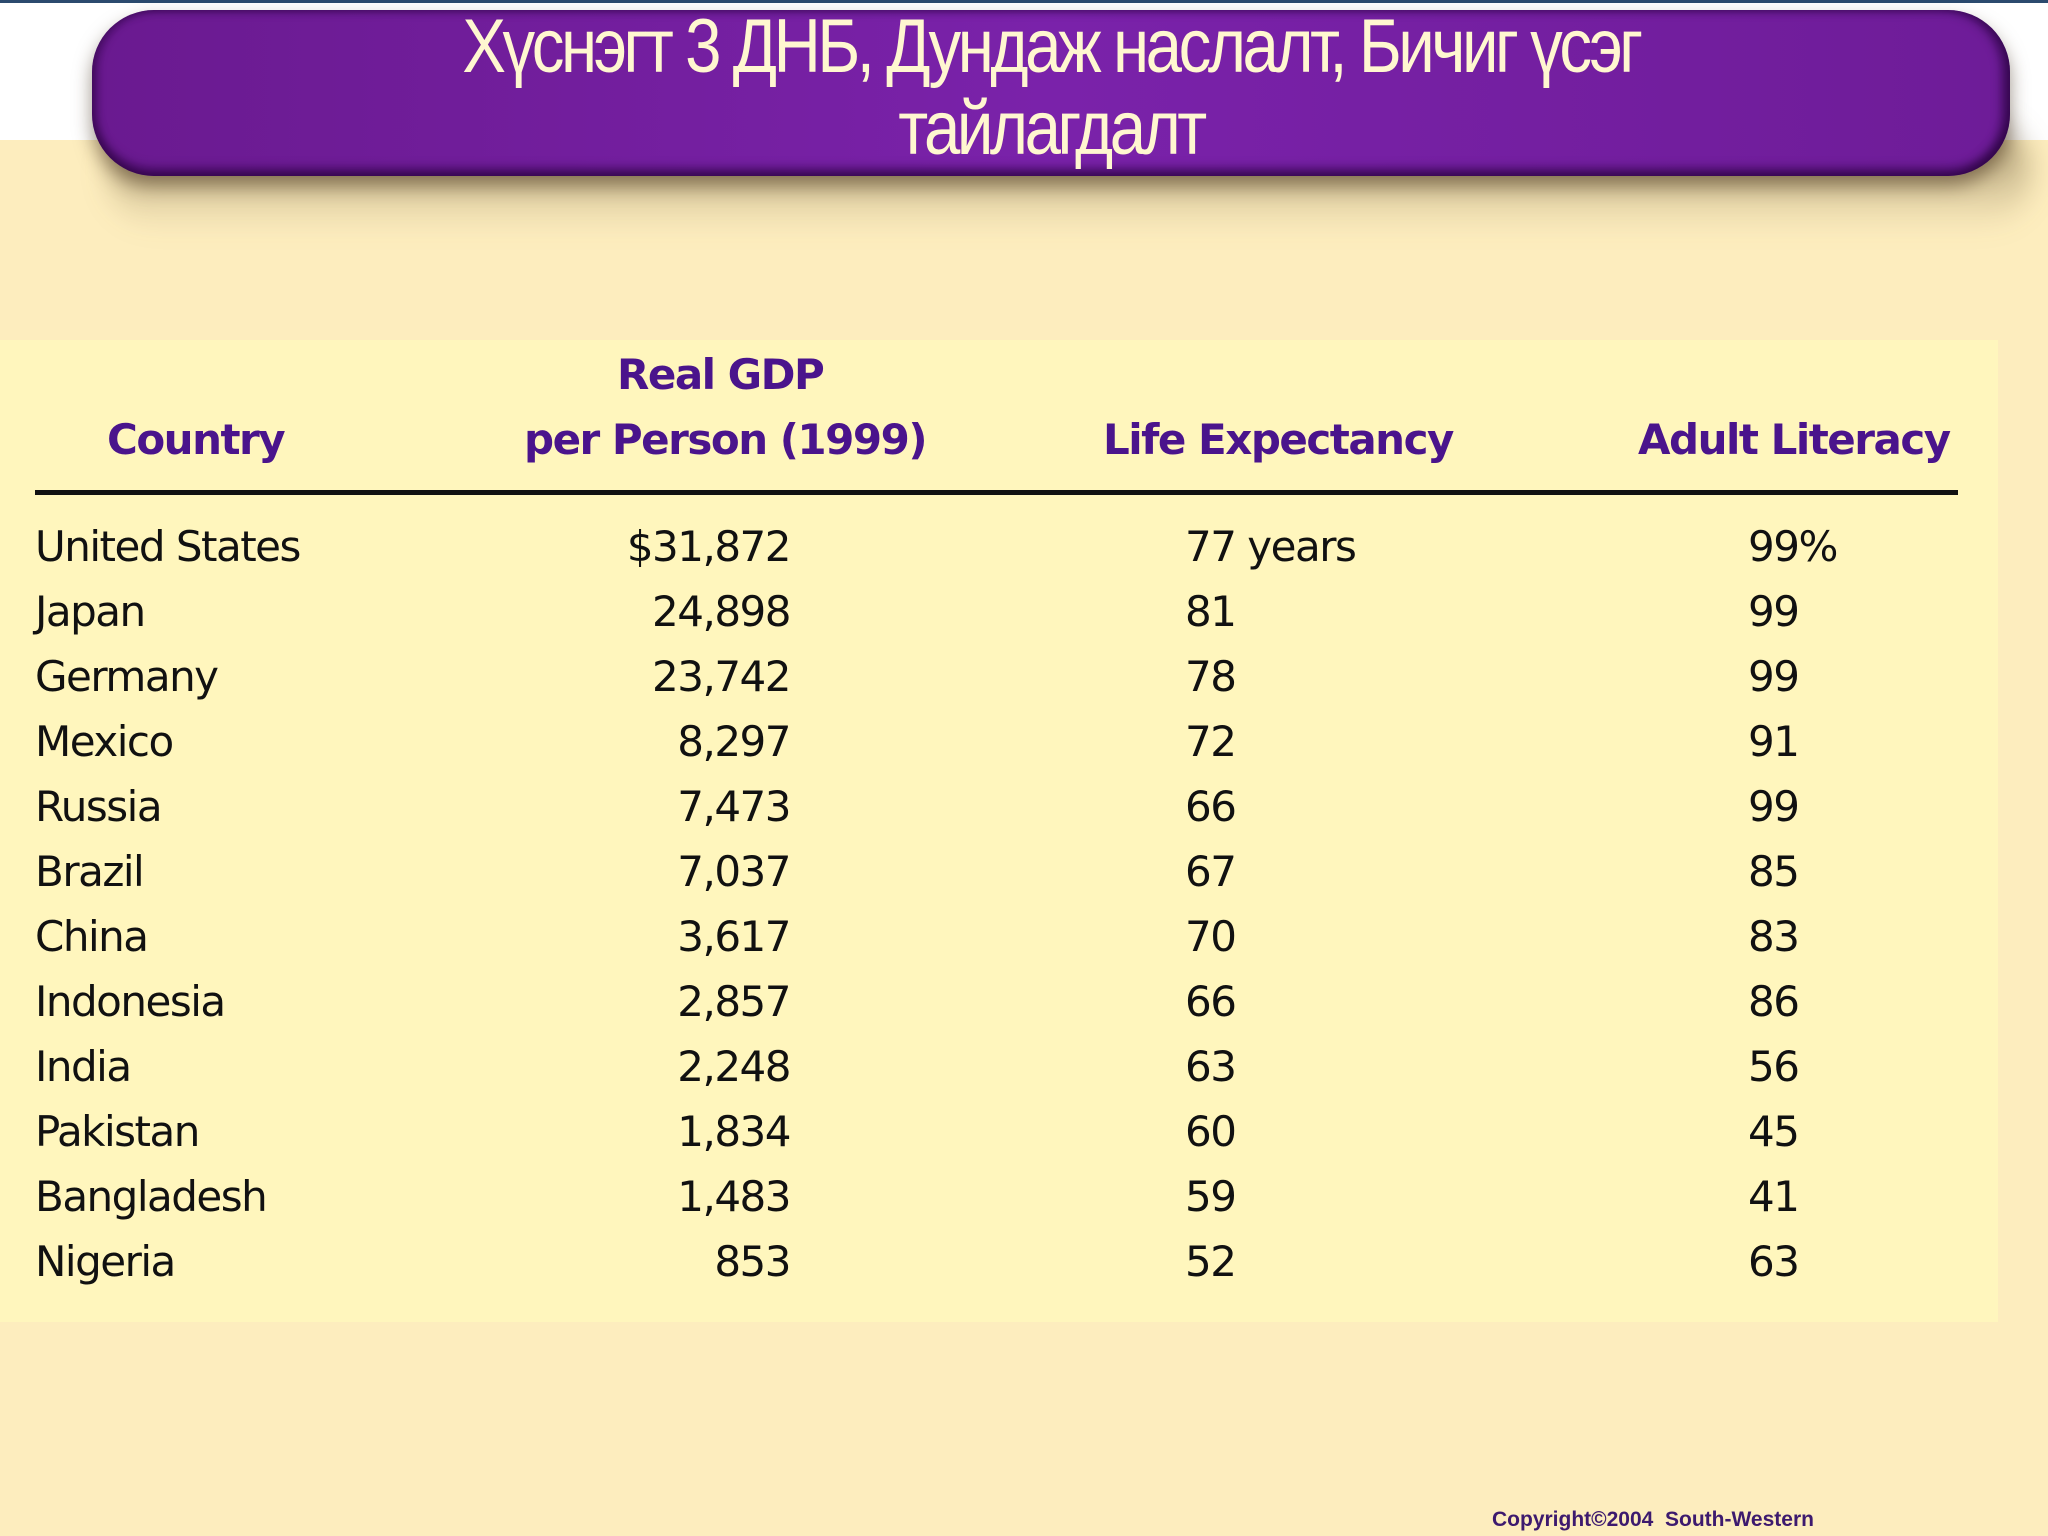  What do you see at coordinates (999, 936) in the screenshot?
I see `table-row: China 3,617 70 83` at bounding box center [999, 936].